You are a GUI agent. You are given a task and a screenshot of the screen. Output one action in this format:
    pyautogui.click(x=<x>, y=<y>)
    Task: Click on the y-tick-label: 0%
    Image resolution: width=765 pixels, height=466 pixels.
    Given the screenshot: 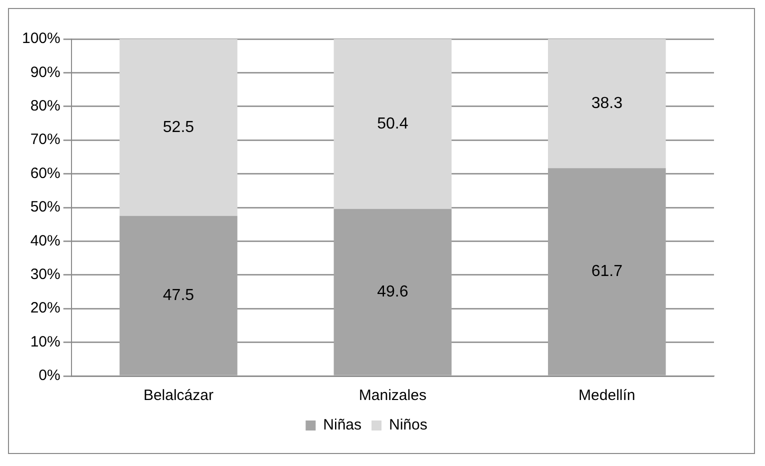 What is the action you would take?
    pyautogui.click(x=49, y=375)
    